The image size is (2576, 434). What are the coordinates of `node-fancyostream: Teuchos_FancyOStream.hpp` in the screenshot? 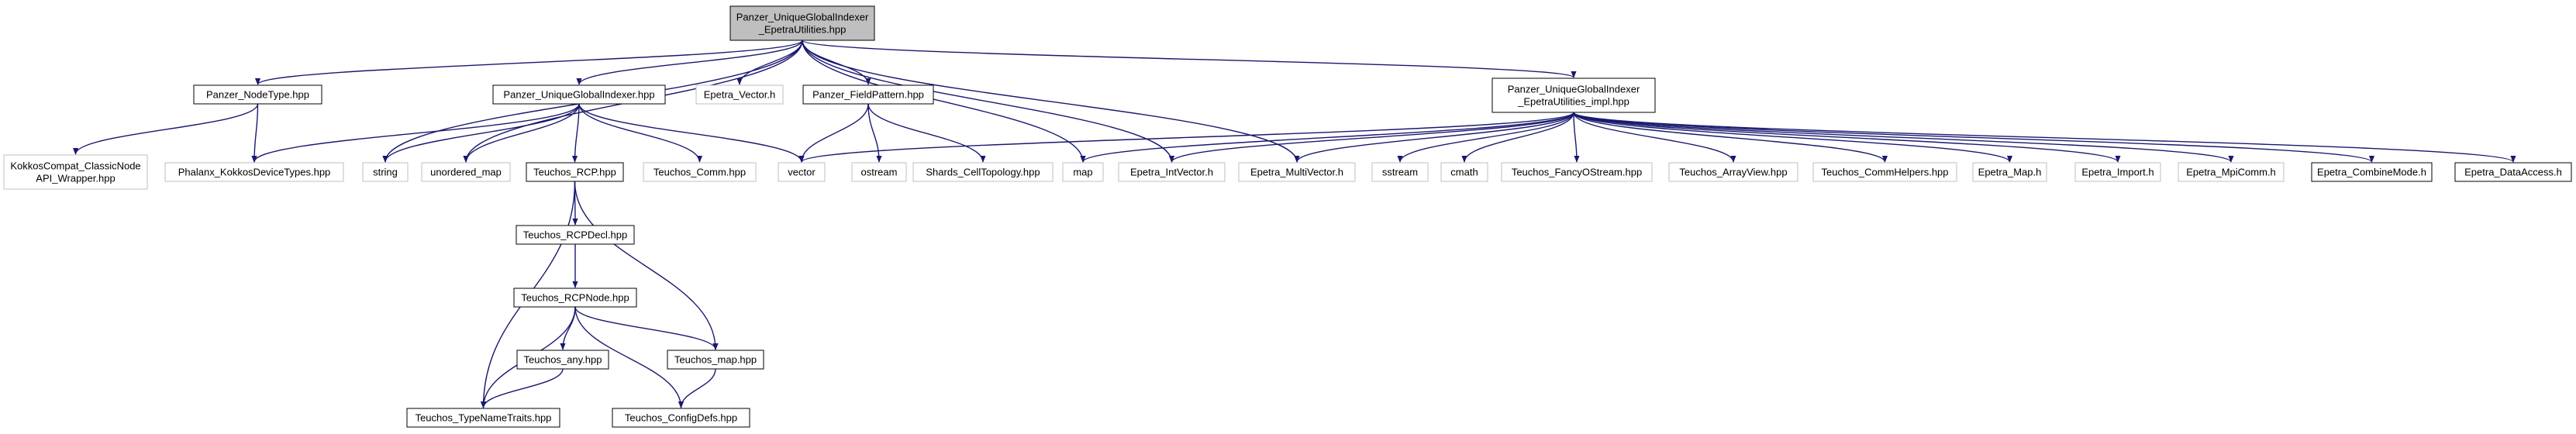 It's located at (1577, 172).